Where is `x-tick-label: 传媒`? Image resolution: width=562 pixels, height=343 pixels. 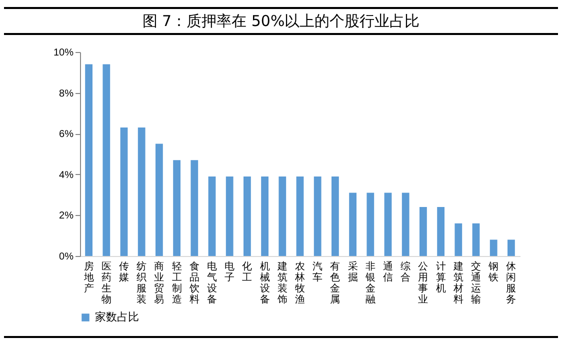 x-tick-label: 传媒 is located at coordinates (124, 273).